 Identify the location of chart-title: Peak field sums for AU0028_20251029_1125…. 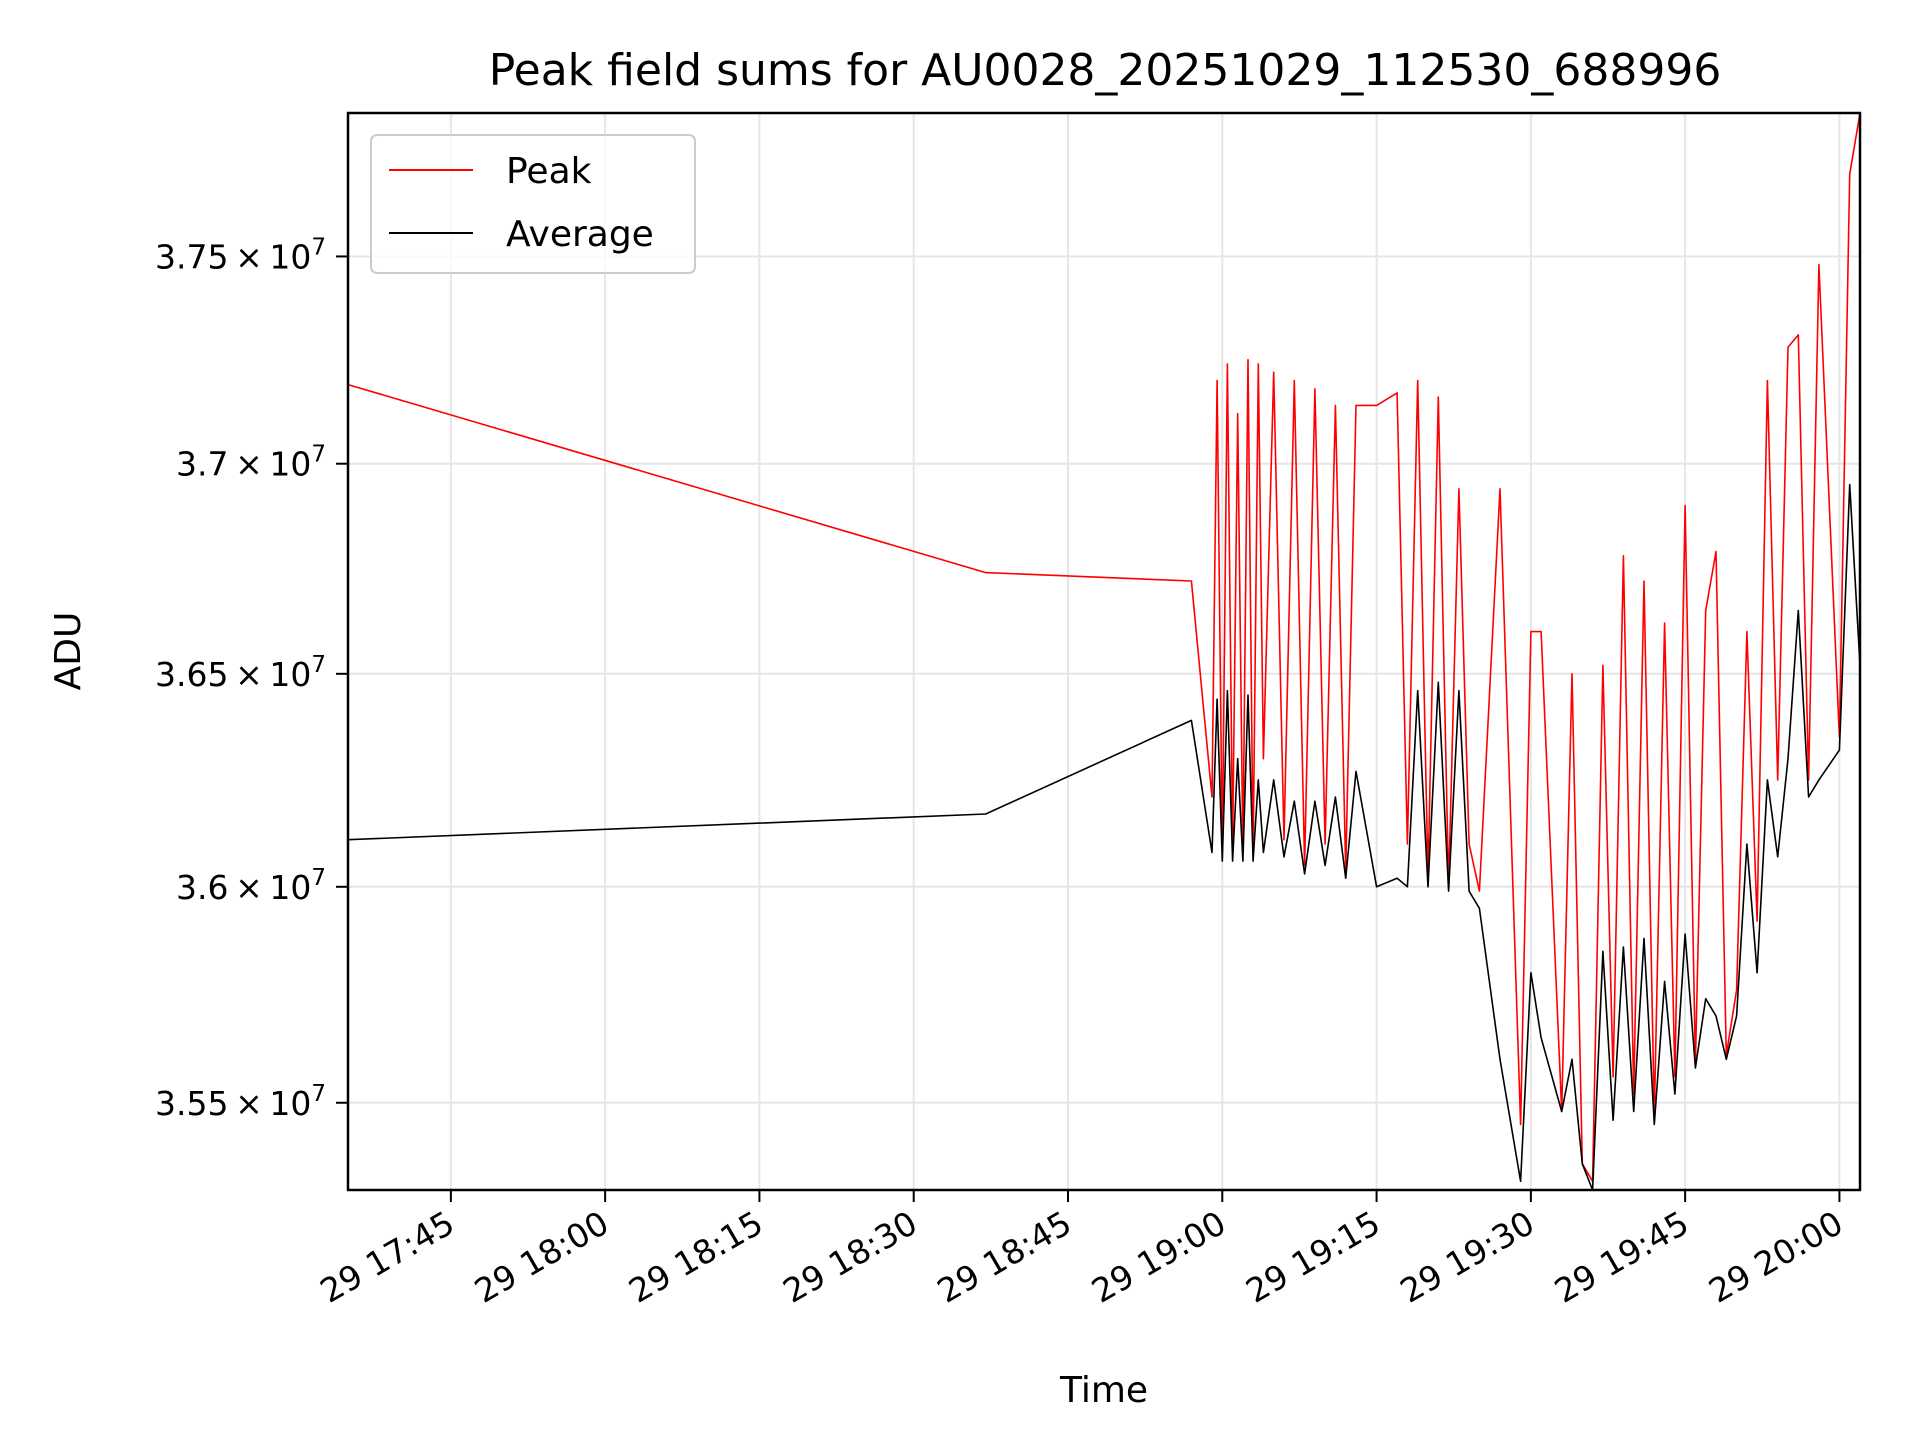
(1105, 70).